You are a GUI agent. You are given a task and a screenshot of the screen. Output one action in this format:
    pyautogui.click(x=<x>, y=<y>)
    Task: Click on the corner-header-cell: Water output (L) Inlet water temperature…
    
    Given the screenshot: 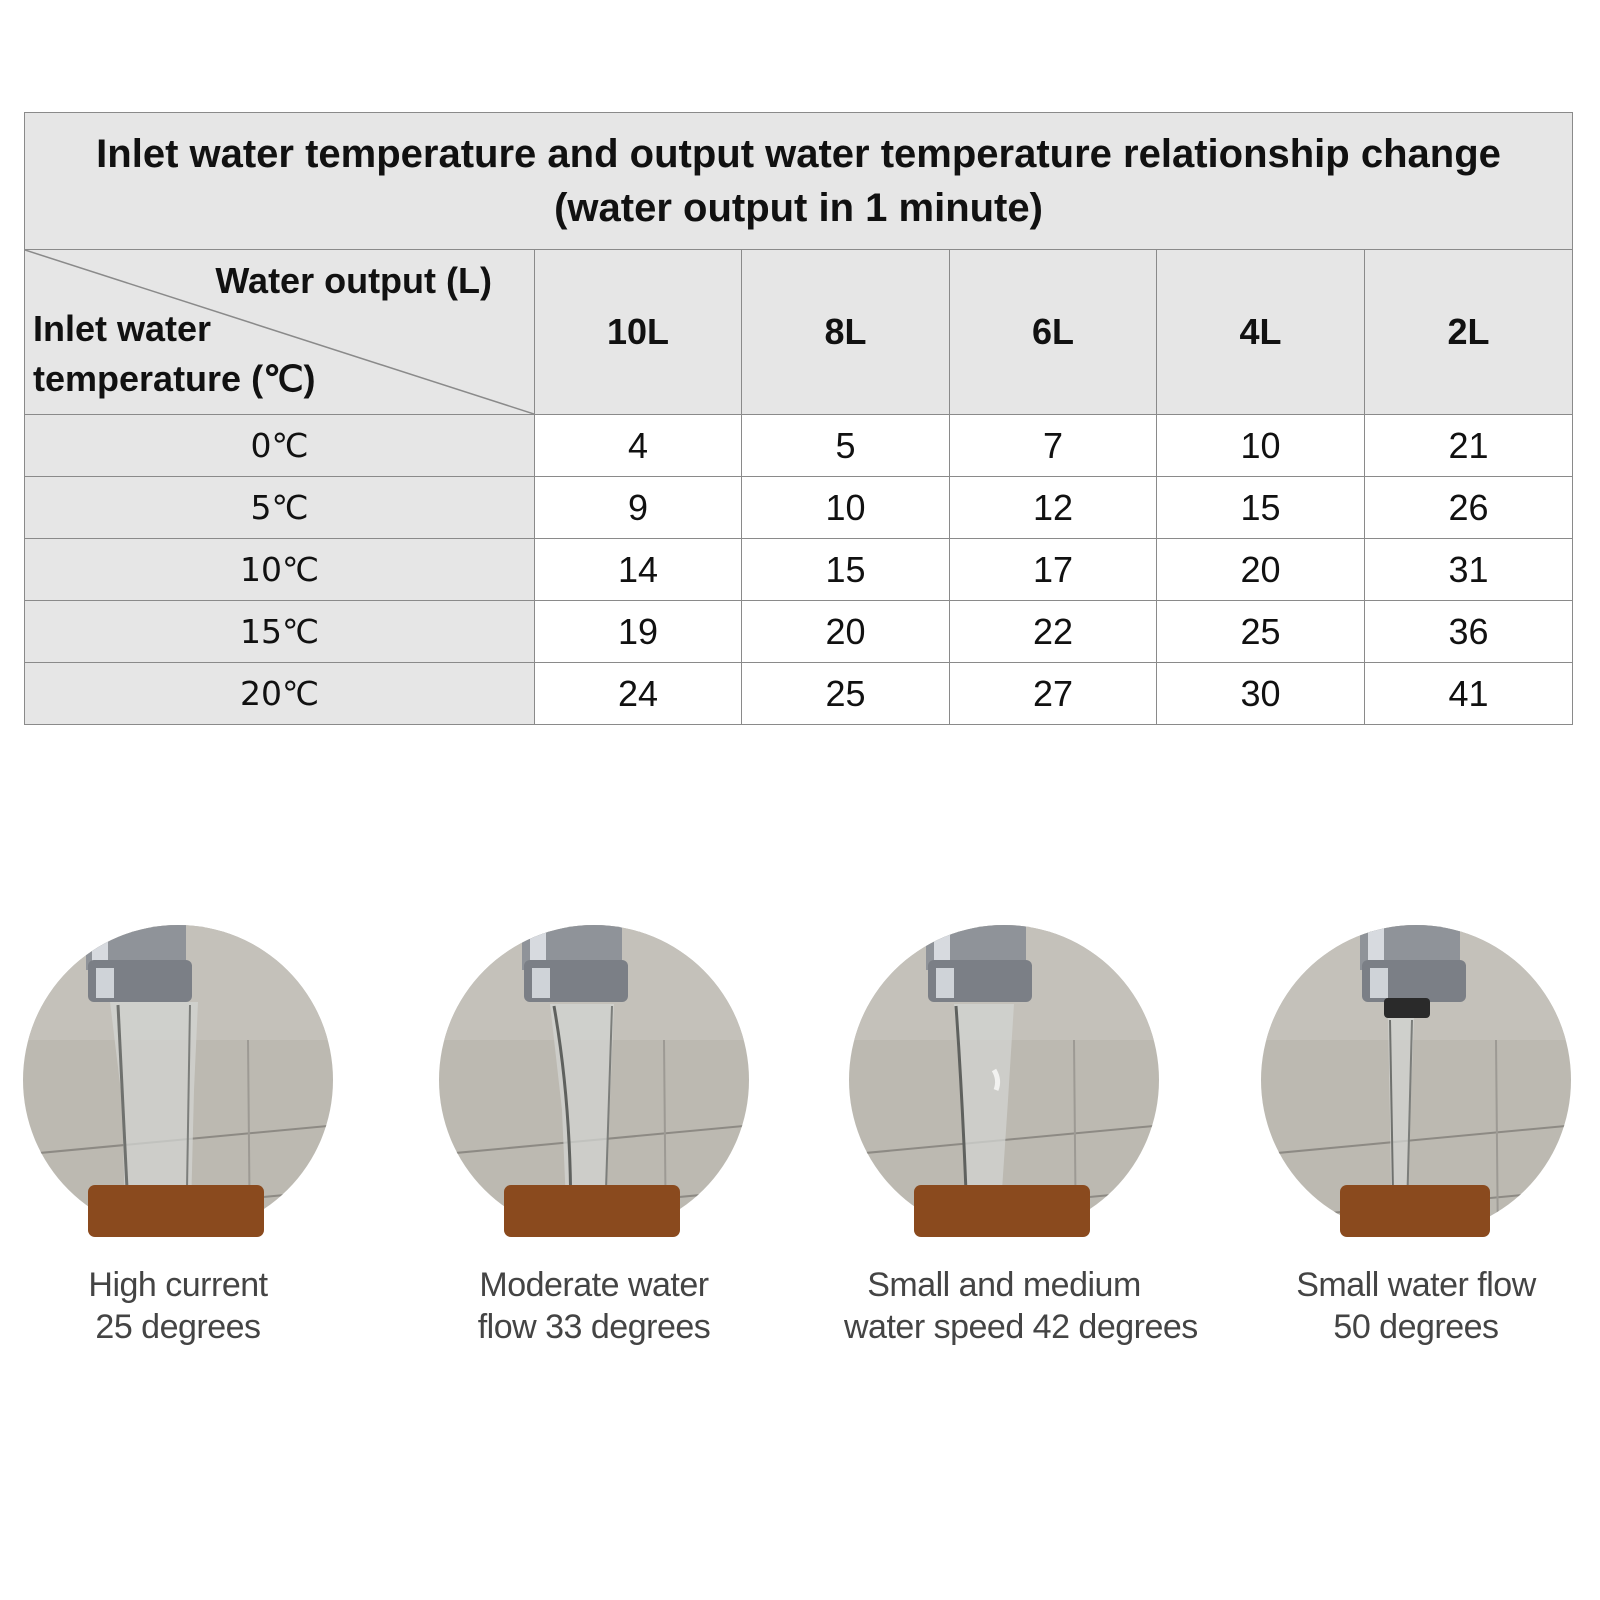 What is the action you would take?
    pyautogui.click(x=279, y=332)
    